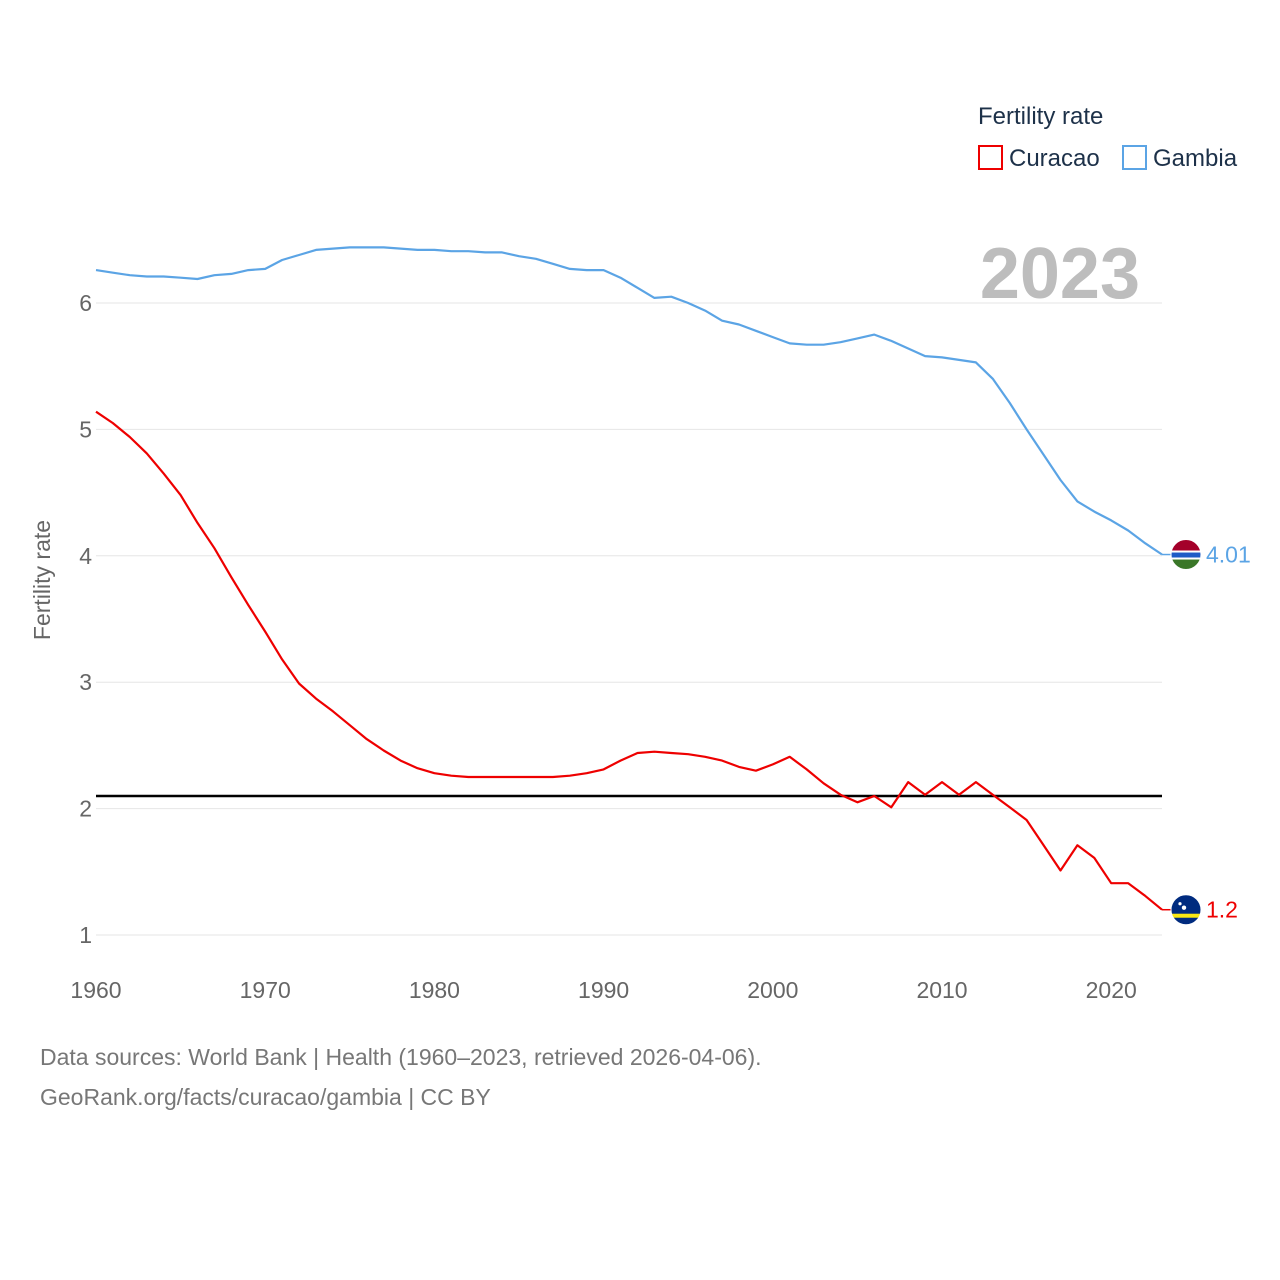 The width and height of the screenshot is (1280, 1280). I want to click on x-tick-label: 1990, so click(603, 990).